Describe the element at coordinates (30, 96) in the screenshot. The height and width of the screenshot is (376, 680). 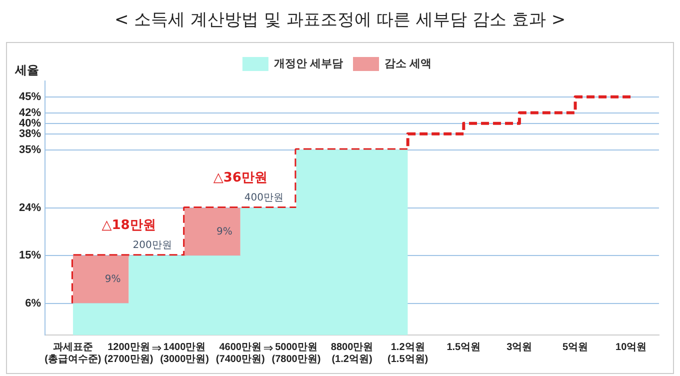
I see `y-tick-label: 45%` at that location.